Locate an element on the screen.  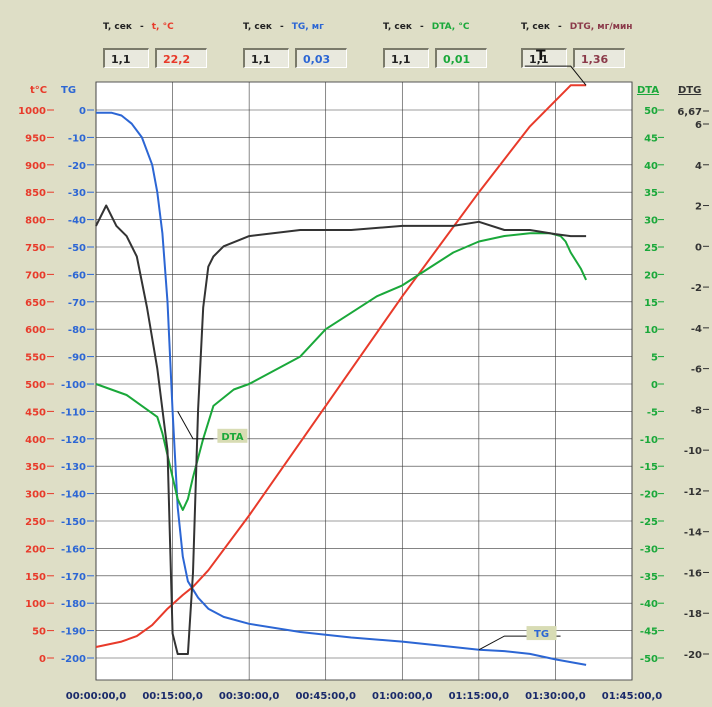
quantity-value-box: 22,2 is located at coordinates (181, 58).